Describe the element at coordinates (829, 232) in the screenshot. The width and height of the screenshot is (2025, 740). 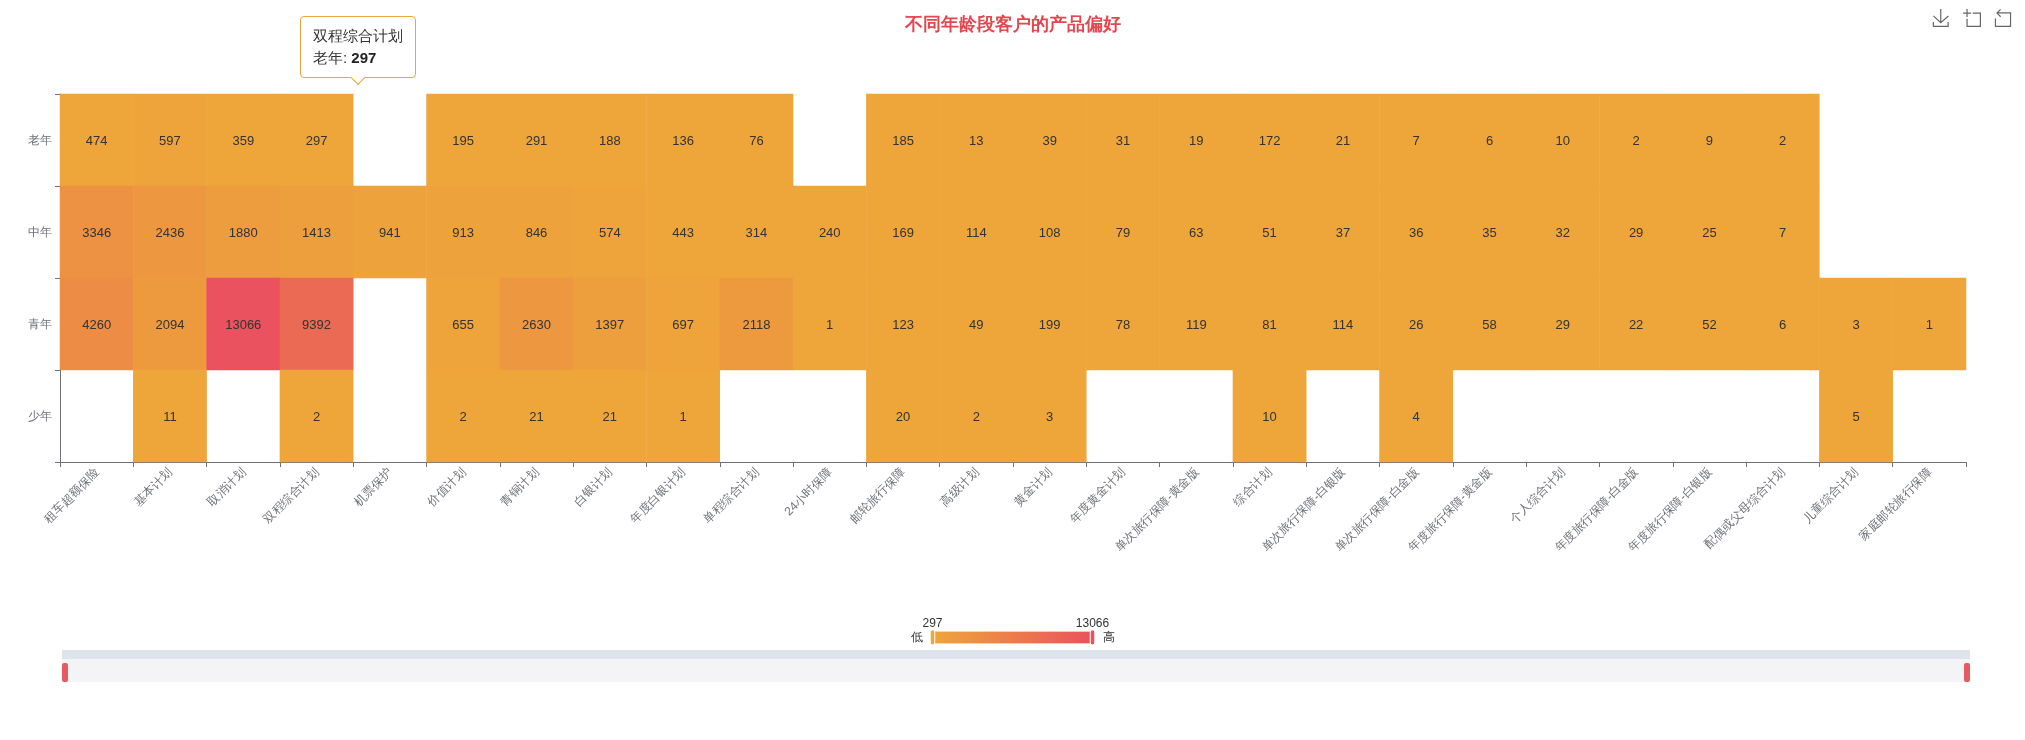
I see `data-label: 240` at that location.